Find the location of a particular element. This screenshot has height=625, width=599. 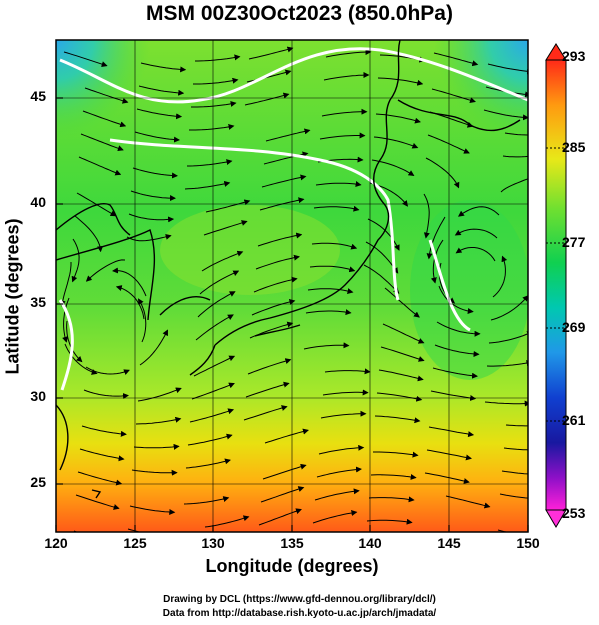

colorbar-tick-label: 285 is located at coordinates (574, 147).